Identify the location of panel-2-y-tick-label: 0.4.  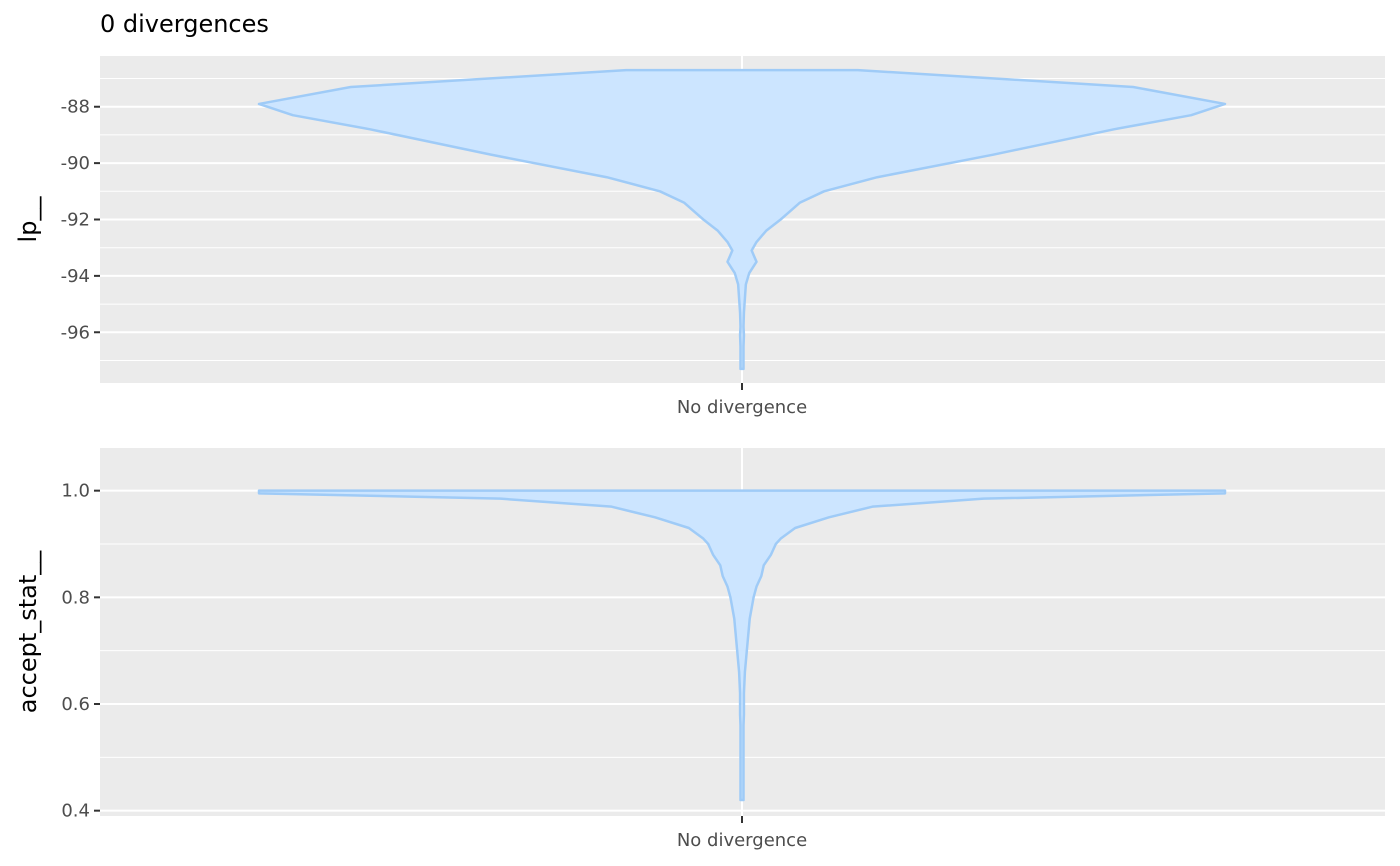
(75, 811).